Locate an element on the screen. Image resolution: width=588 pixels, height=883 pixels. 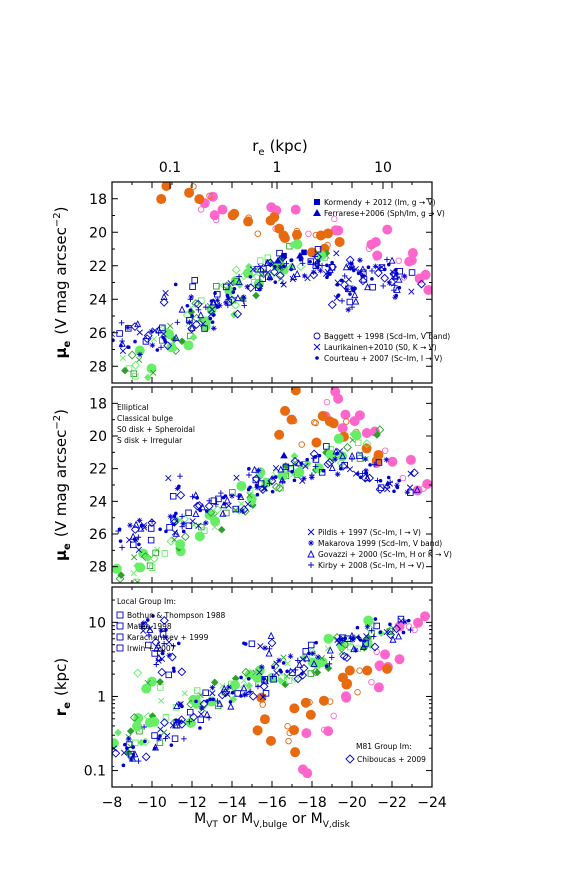
x-label-text: M is located at coordinates (200, 819).